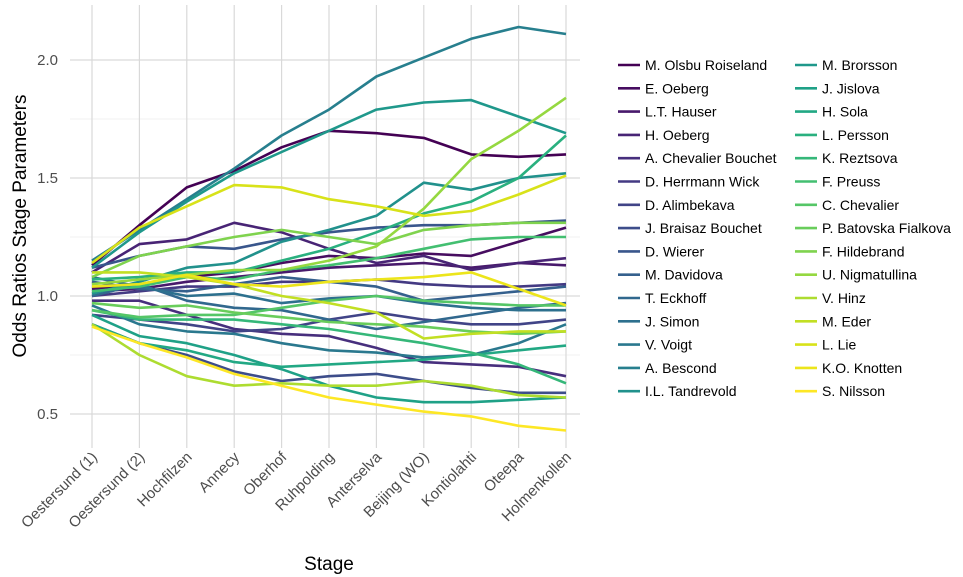  Describe the element at coordinates (681, 368) in the screenshot. I see `legend-label: A. Bescond` at that location.